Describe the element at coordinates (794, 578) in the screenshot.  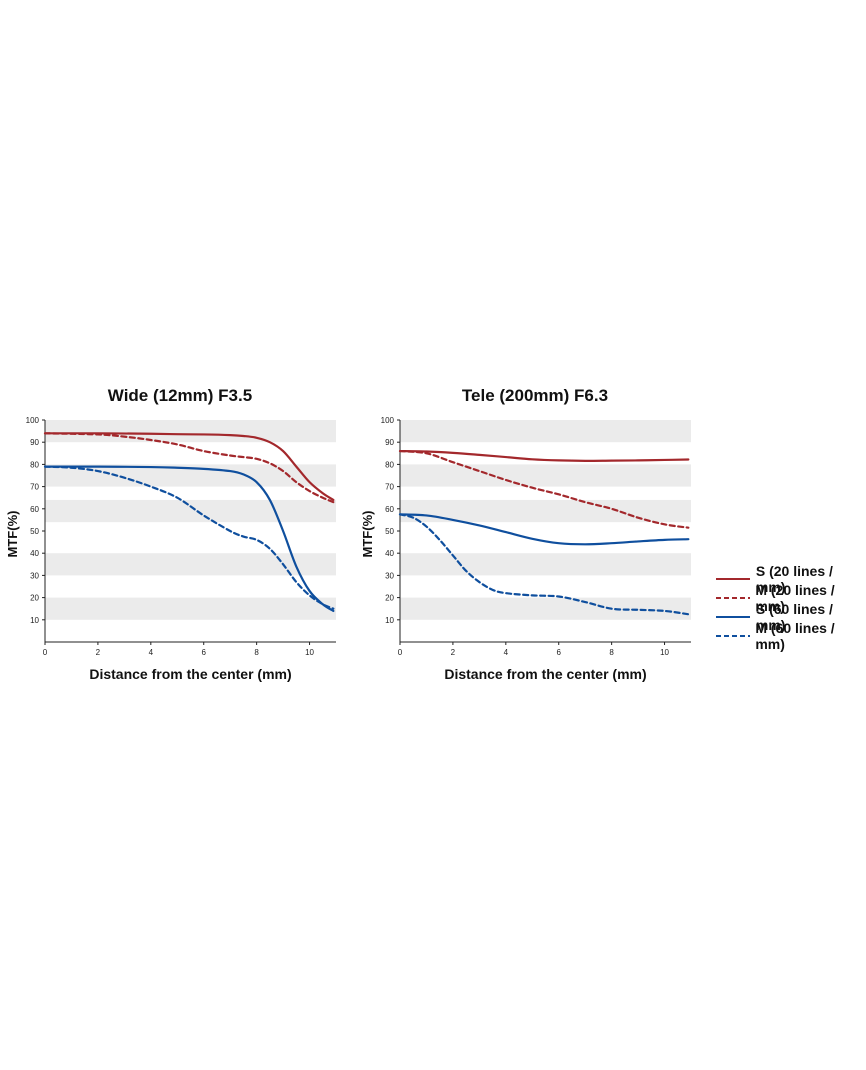
I see `legend-label: S (20 lines / mm)` at that location.